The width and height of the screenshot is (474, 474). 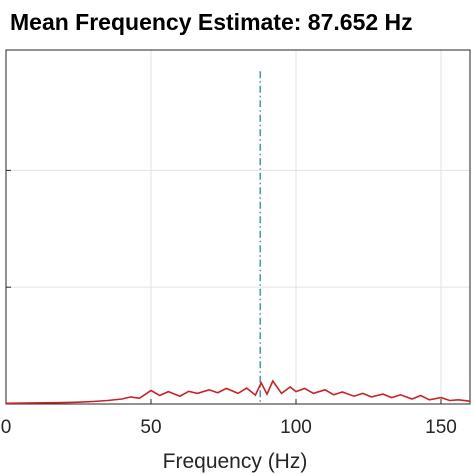 What do you see at coordinates (223, 401) in the screenshot?
I see `x-ticks` at bounding box center [223, 401].